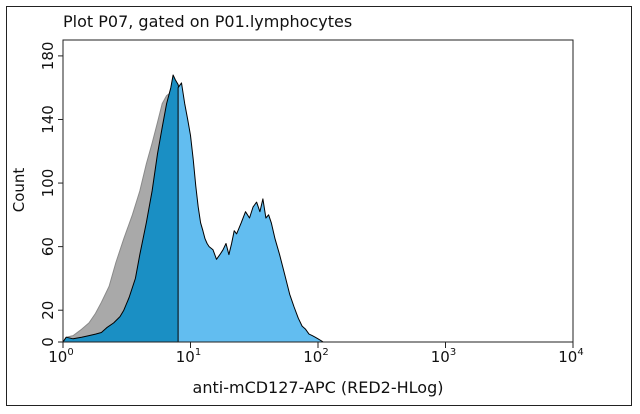 The height and width of the screenshot is (414, 640). I want to click on x-tick-label: 103, so click(443, 356).